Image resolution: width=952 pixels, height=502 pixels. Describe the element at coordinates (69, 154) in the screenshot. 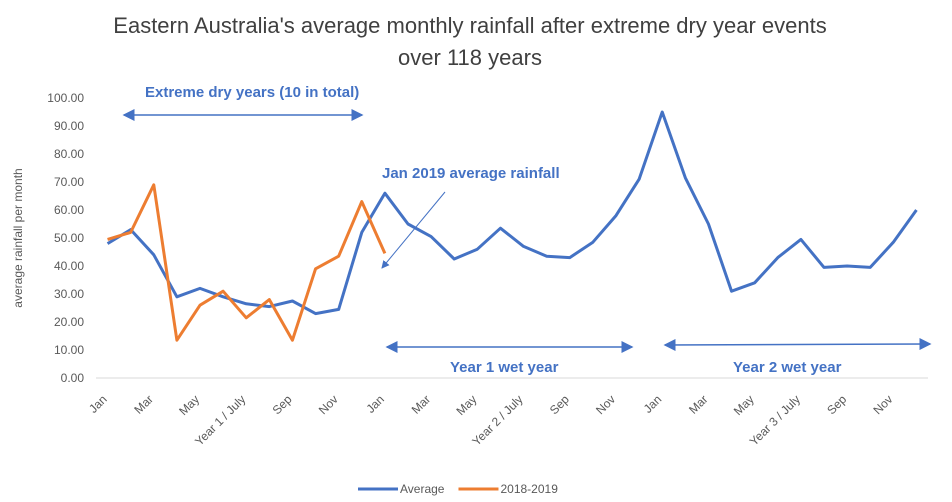

I see `y-tick-label: 80.00` at that location.